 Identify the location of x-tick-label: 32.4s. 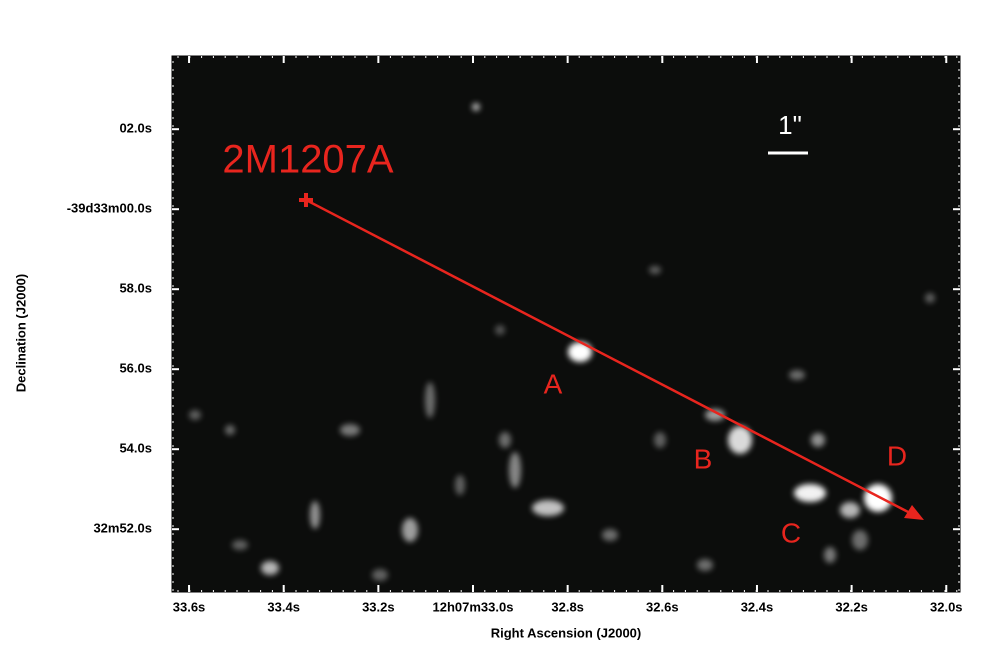
(757, 606).